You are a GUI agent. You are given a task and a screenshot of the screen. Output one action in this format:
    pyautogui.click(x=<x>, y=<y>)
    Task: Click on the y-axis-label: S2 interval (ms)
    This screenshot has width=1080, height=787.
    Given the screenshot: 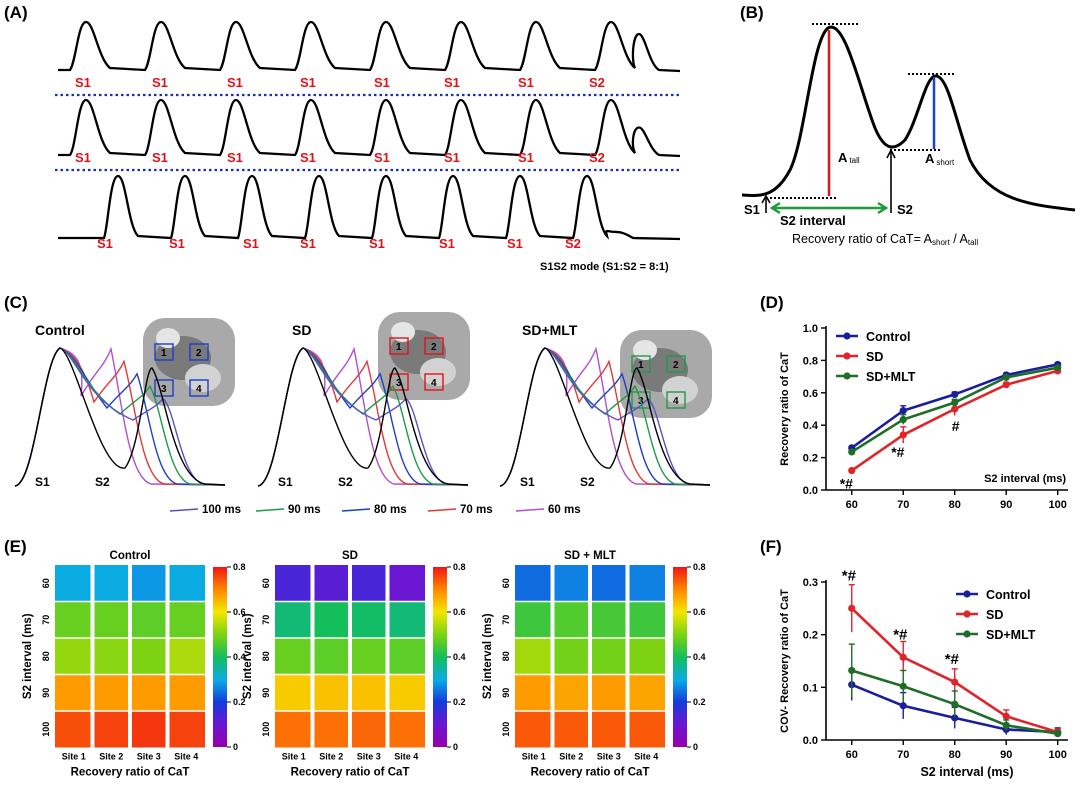 What is the action you would take?
    pyautogui.click(x=488, y=656)
    